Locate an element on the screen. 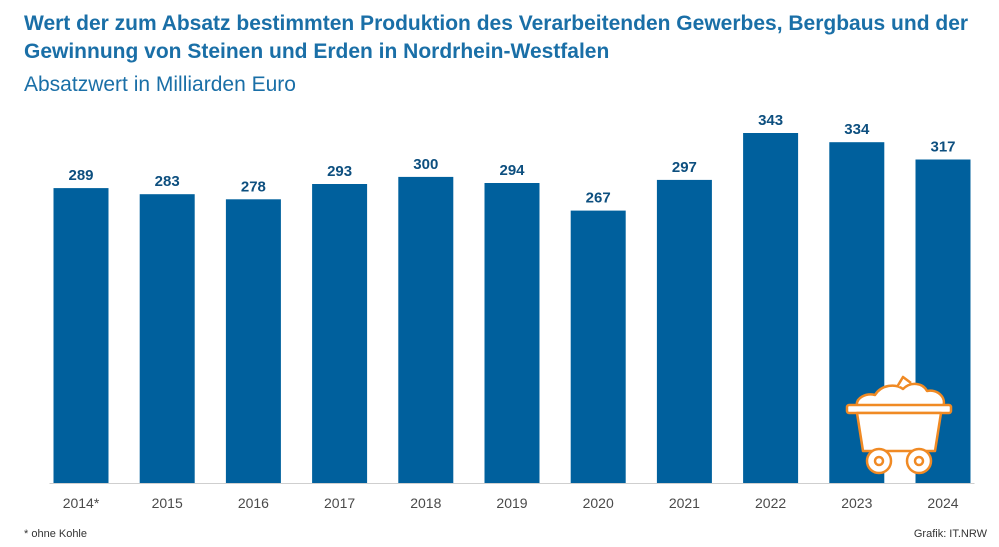 The width and height of the screenshot is (999, 547). chart-subtitle: Absatzwert in Milliarden Euro is located at coordinates (160, 84).